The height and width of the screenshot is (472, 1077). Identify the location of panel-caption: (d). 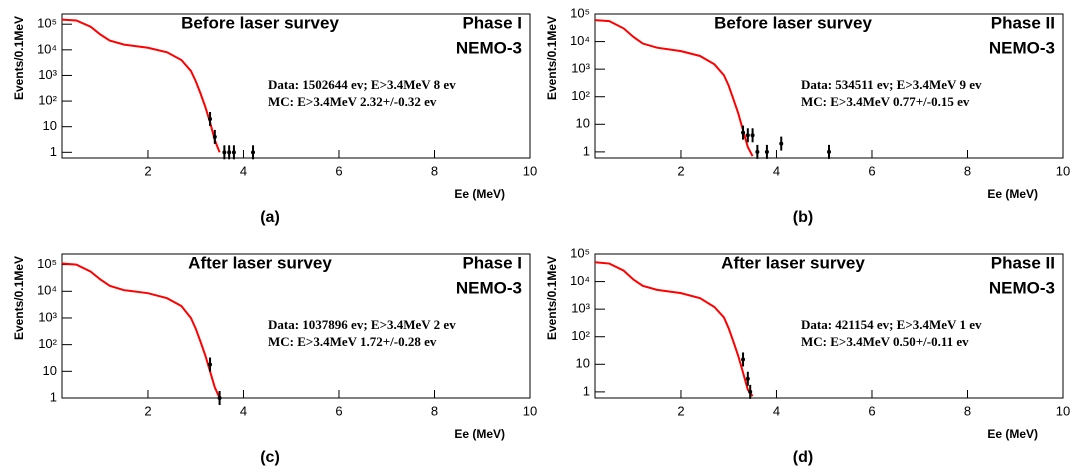
(803, 457).